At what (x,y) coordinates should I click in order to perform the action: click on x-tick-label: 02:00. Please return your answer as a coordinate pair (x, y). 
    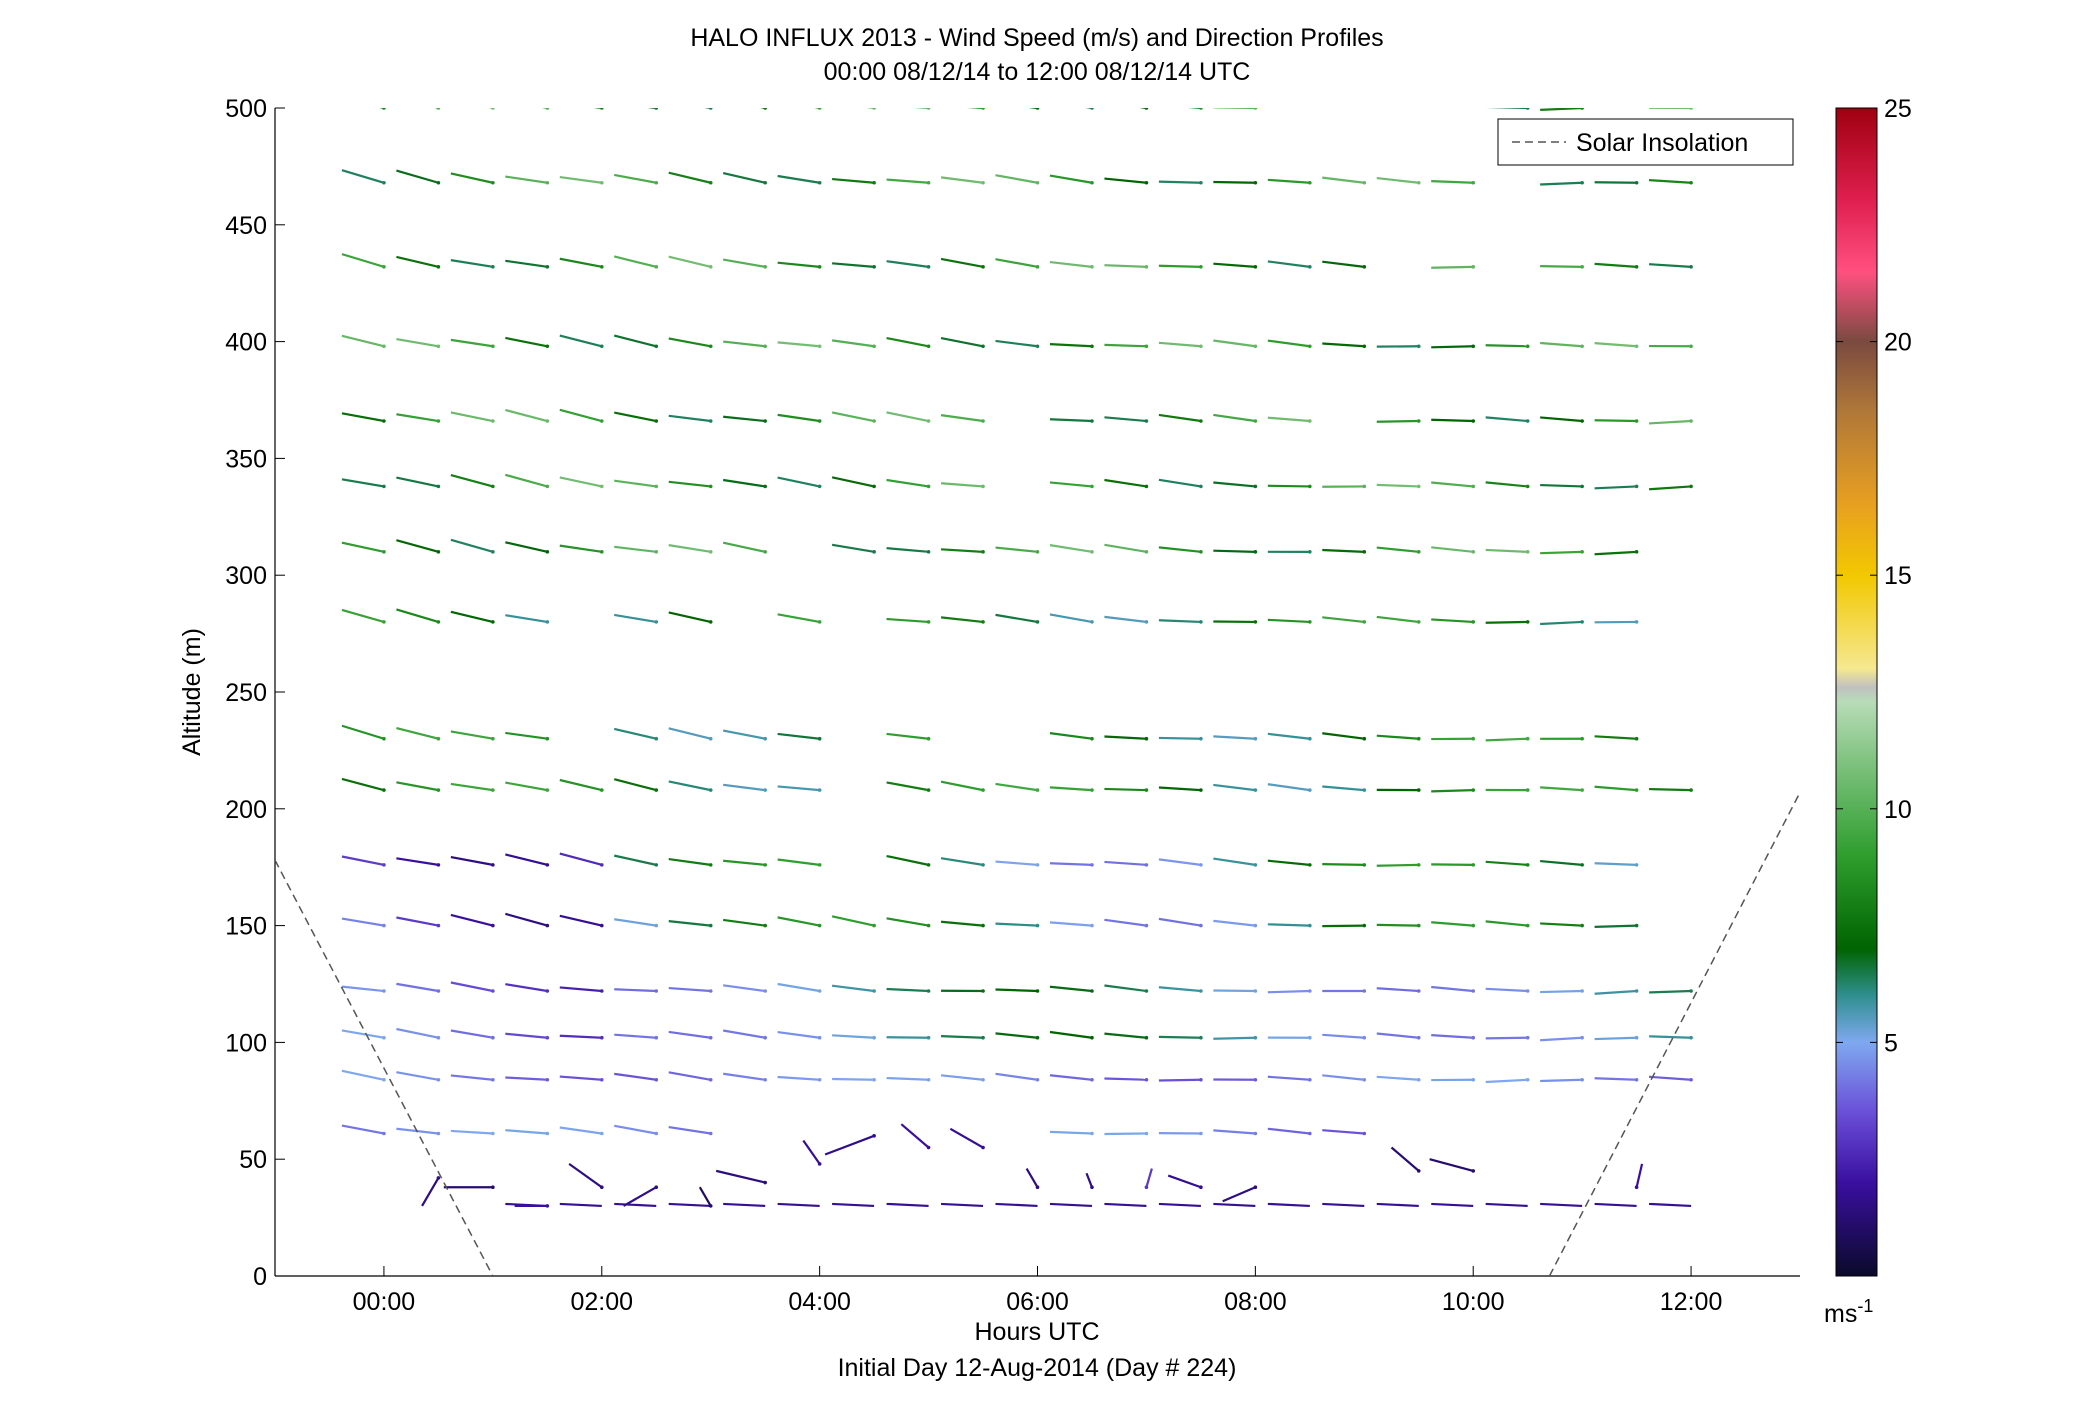
    Looking at the image, I should click on (602, 1302).